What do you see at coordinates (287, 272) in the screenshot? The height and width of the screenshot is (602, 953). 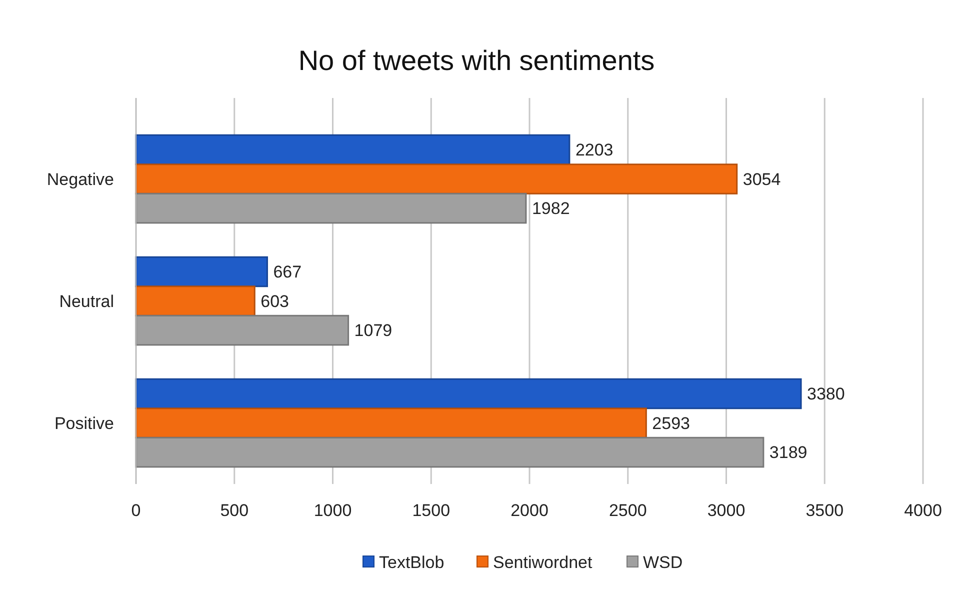 I see `data-label: 667` at bounding box center [287, 272].